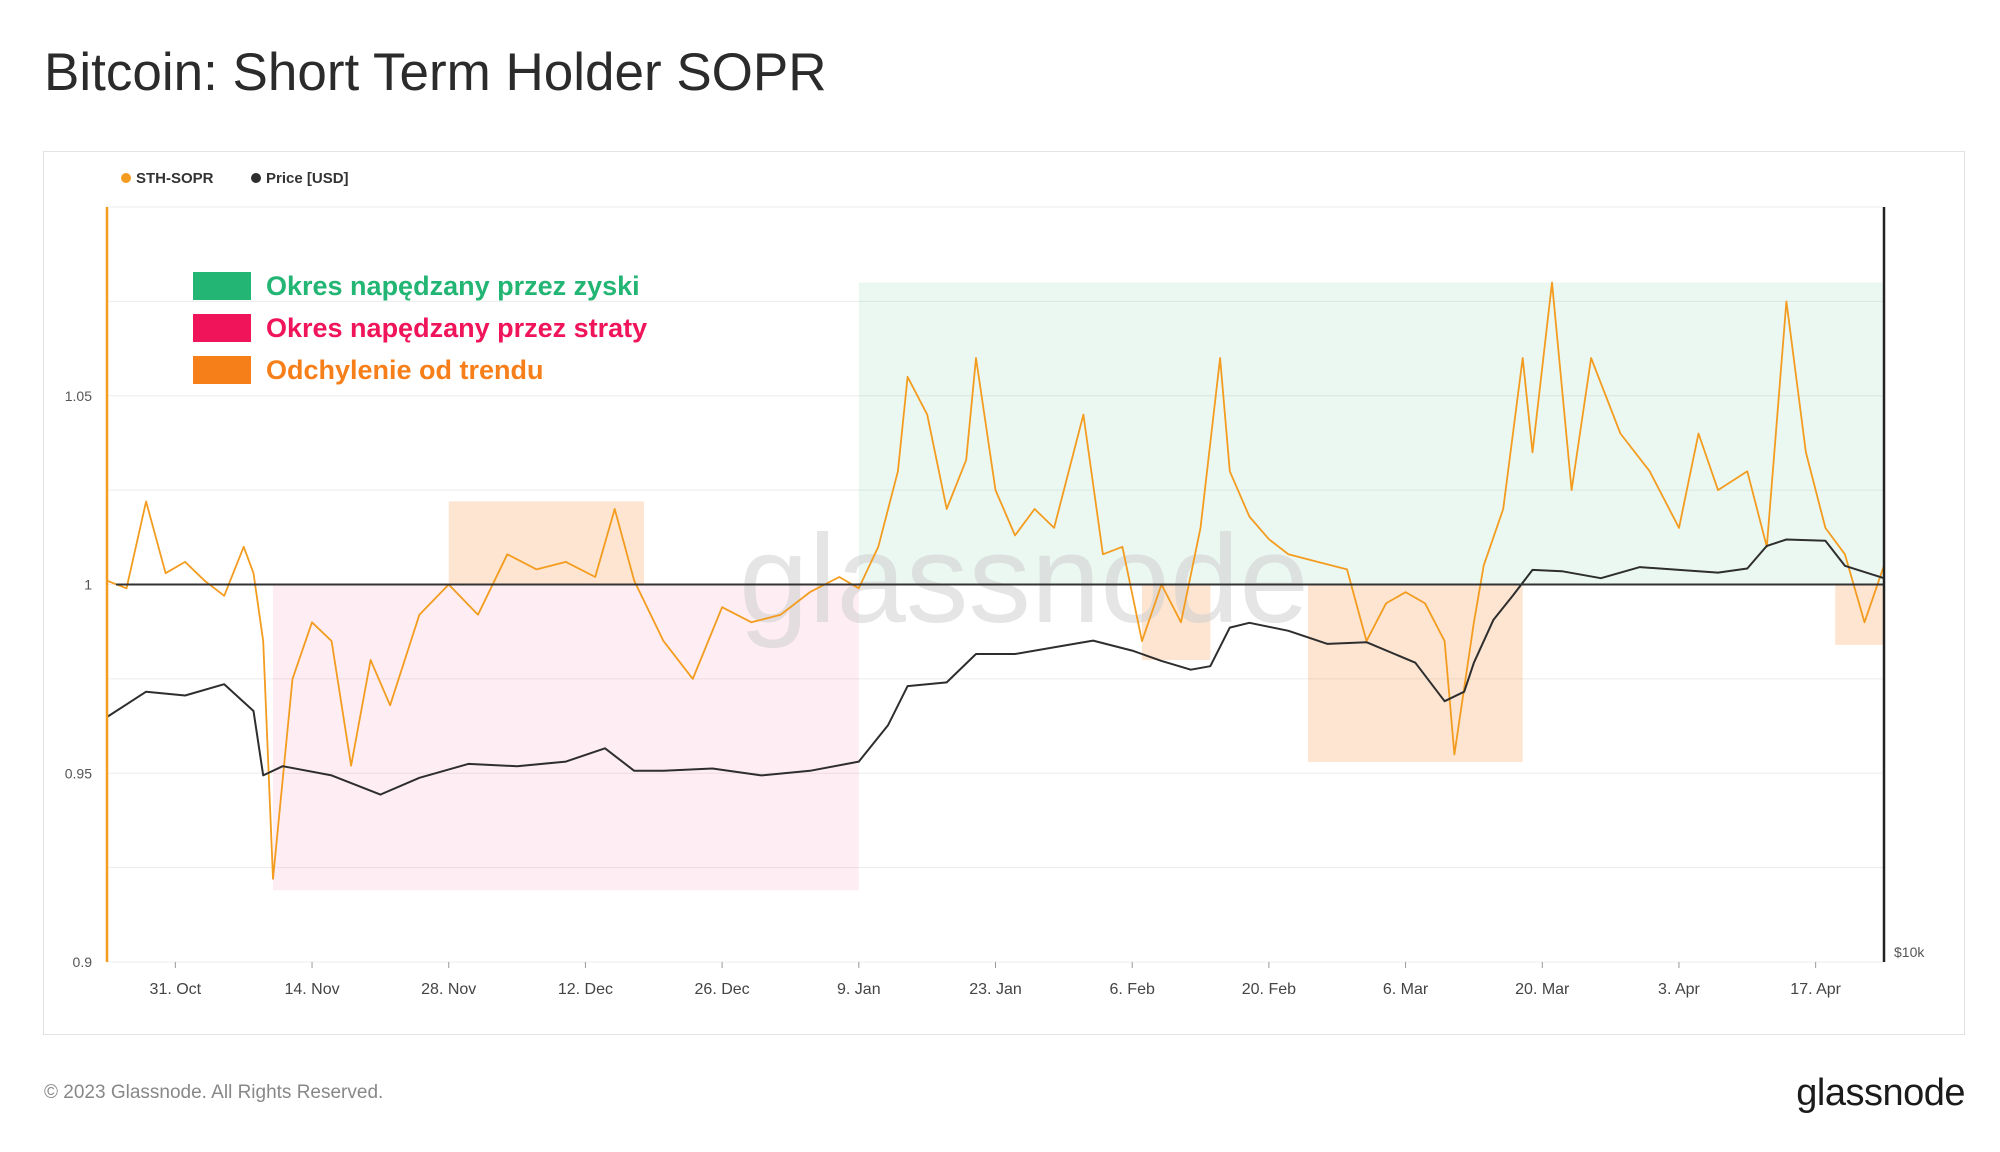 The height and width of the screenshot is (1152, 2000). Describe the element at coordinates (722, 989) in the screenshot. I see `x-tick-label: 26. Dec` at that location.